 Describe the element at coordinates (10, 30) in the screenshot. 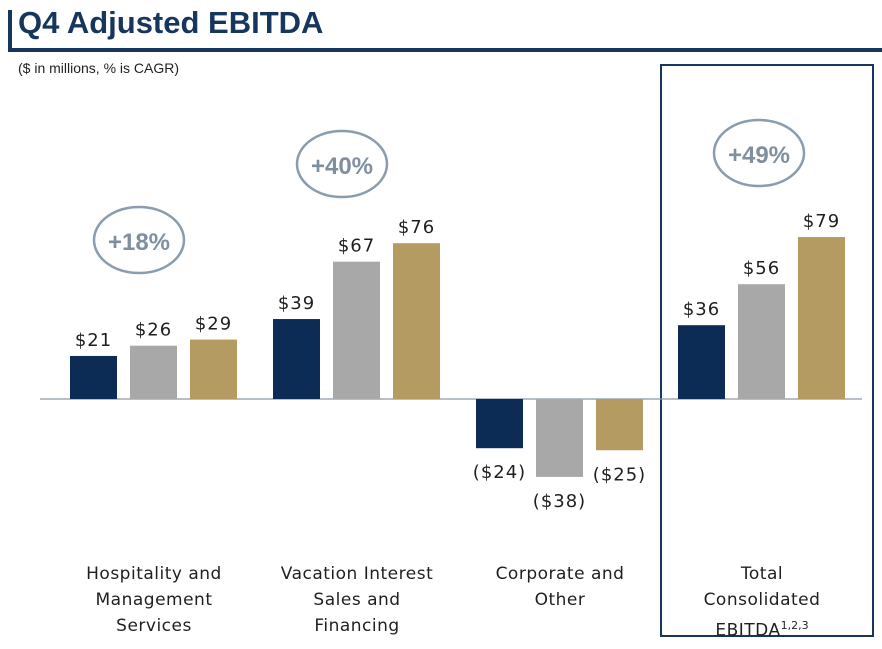

I see `title-accent` at that location.